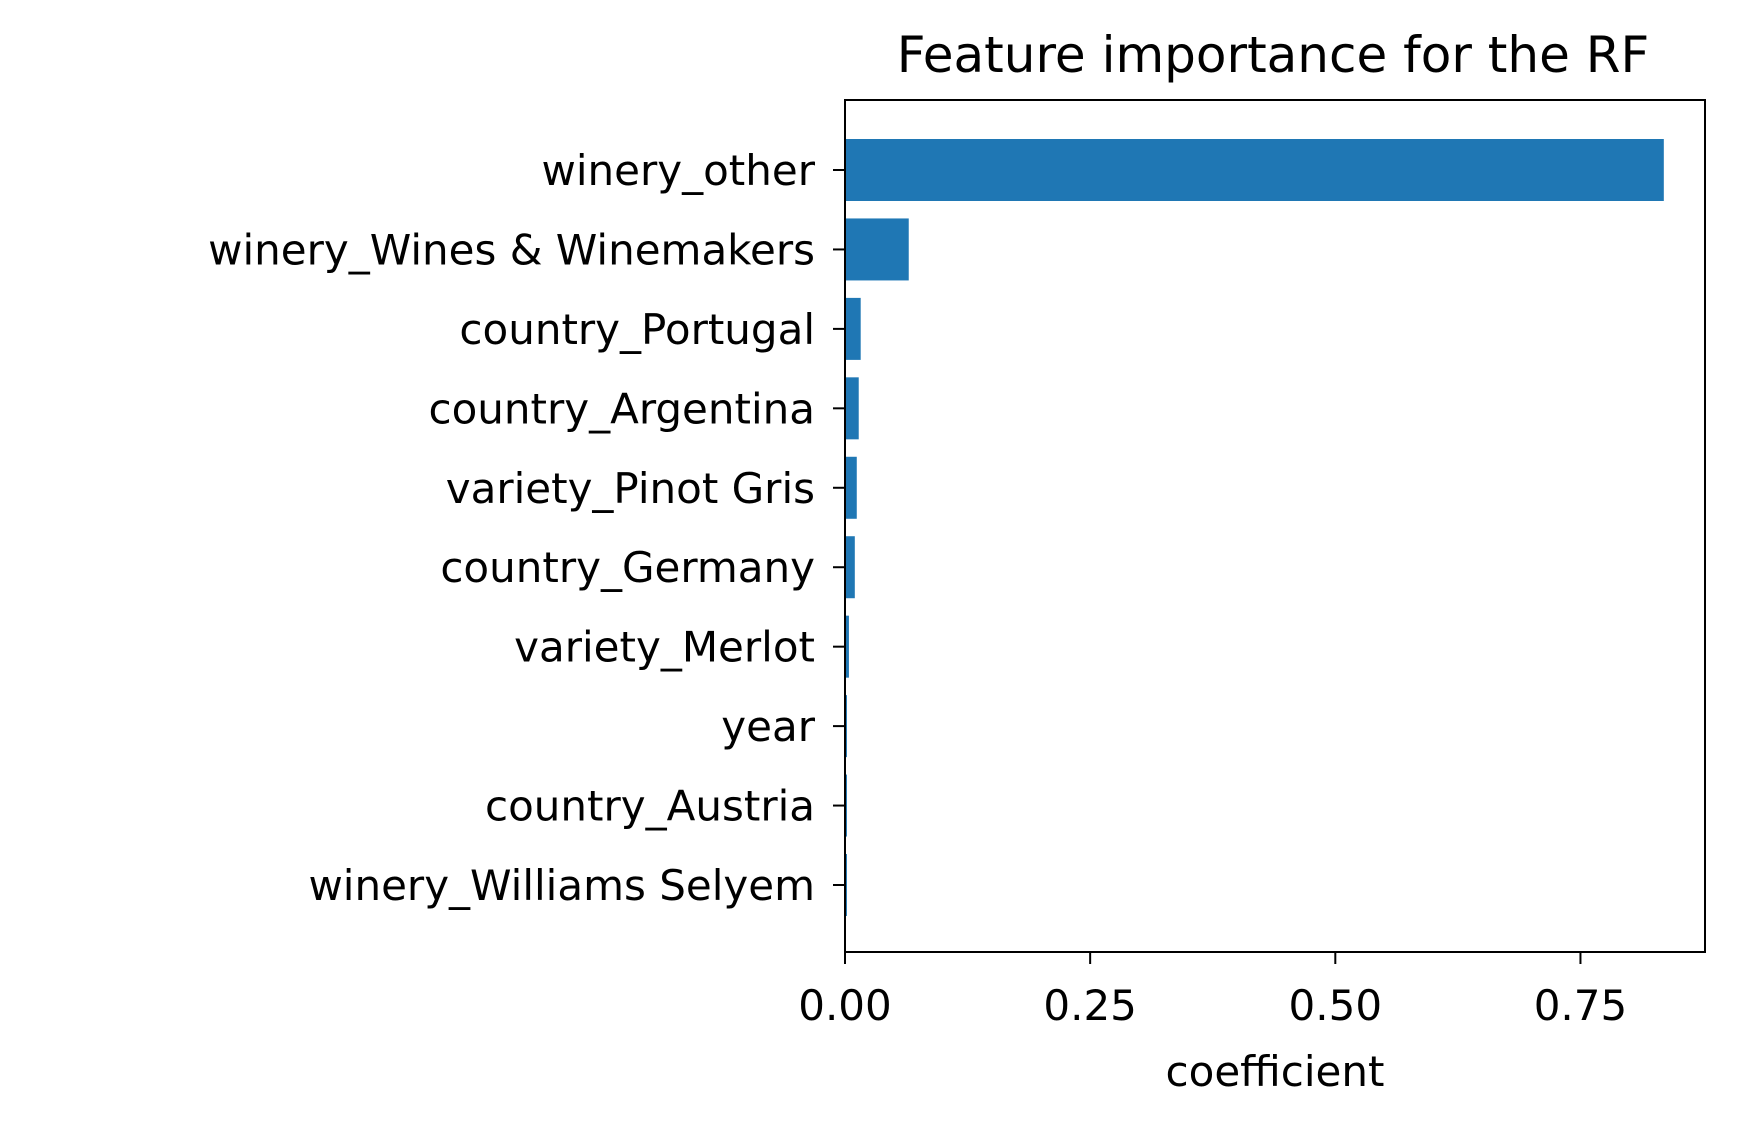 The height and width of the screenshot is (1124, 1738). What do you see at coordinates (1581, 1005) in the screenshot?
I see `x-tick-label: 0.75` at bounding box center [1581, 1005].